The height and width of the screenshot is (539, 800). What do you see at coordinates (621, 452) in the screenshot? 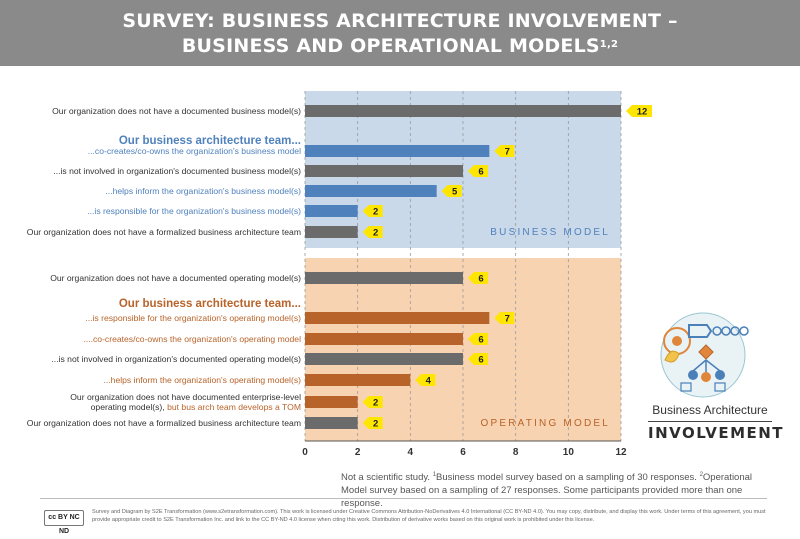
I see `x-tick-label: 12` at bounding box center [621, 452].